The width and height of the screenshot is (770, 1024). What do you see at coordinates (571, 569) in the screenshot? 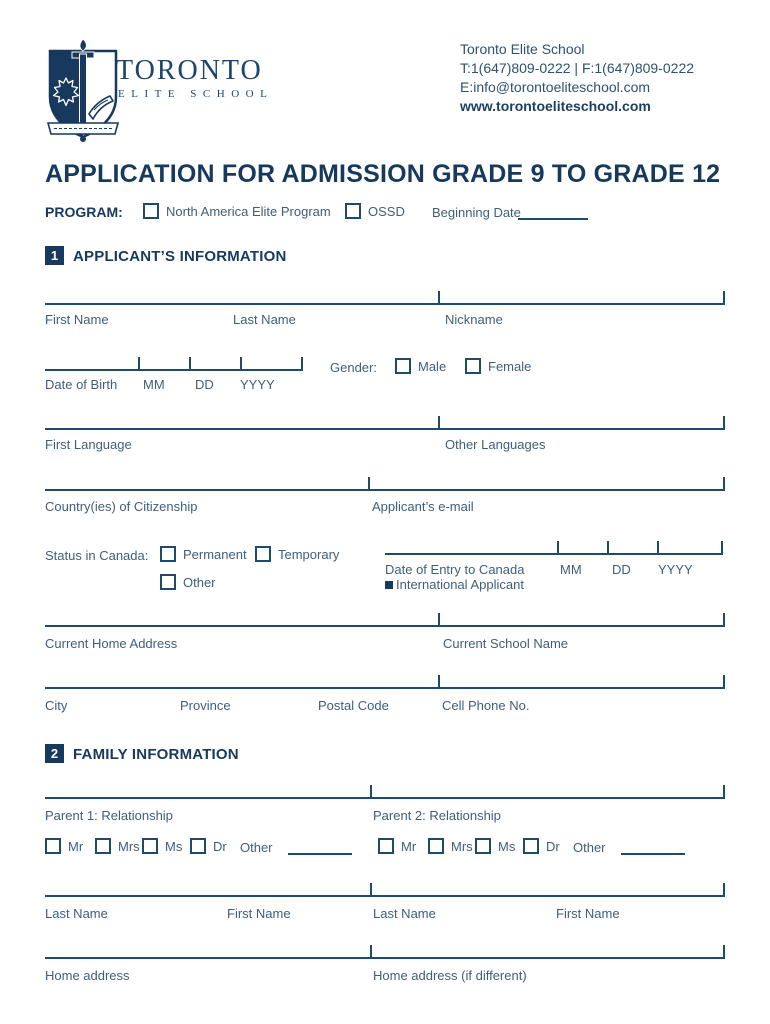
I see `entry-mm-label: MM` at bounding box center [571, 569].